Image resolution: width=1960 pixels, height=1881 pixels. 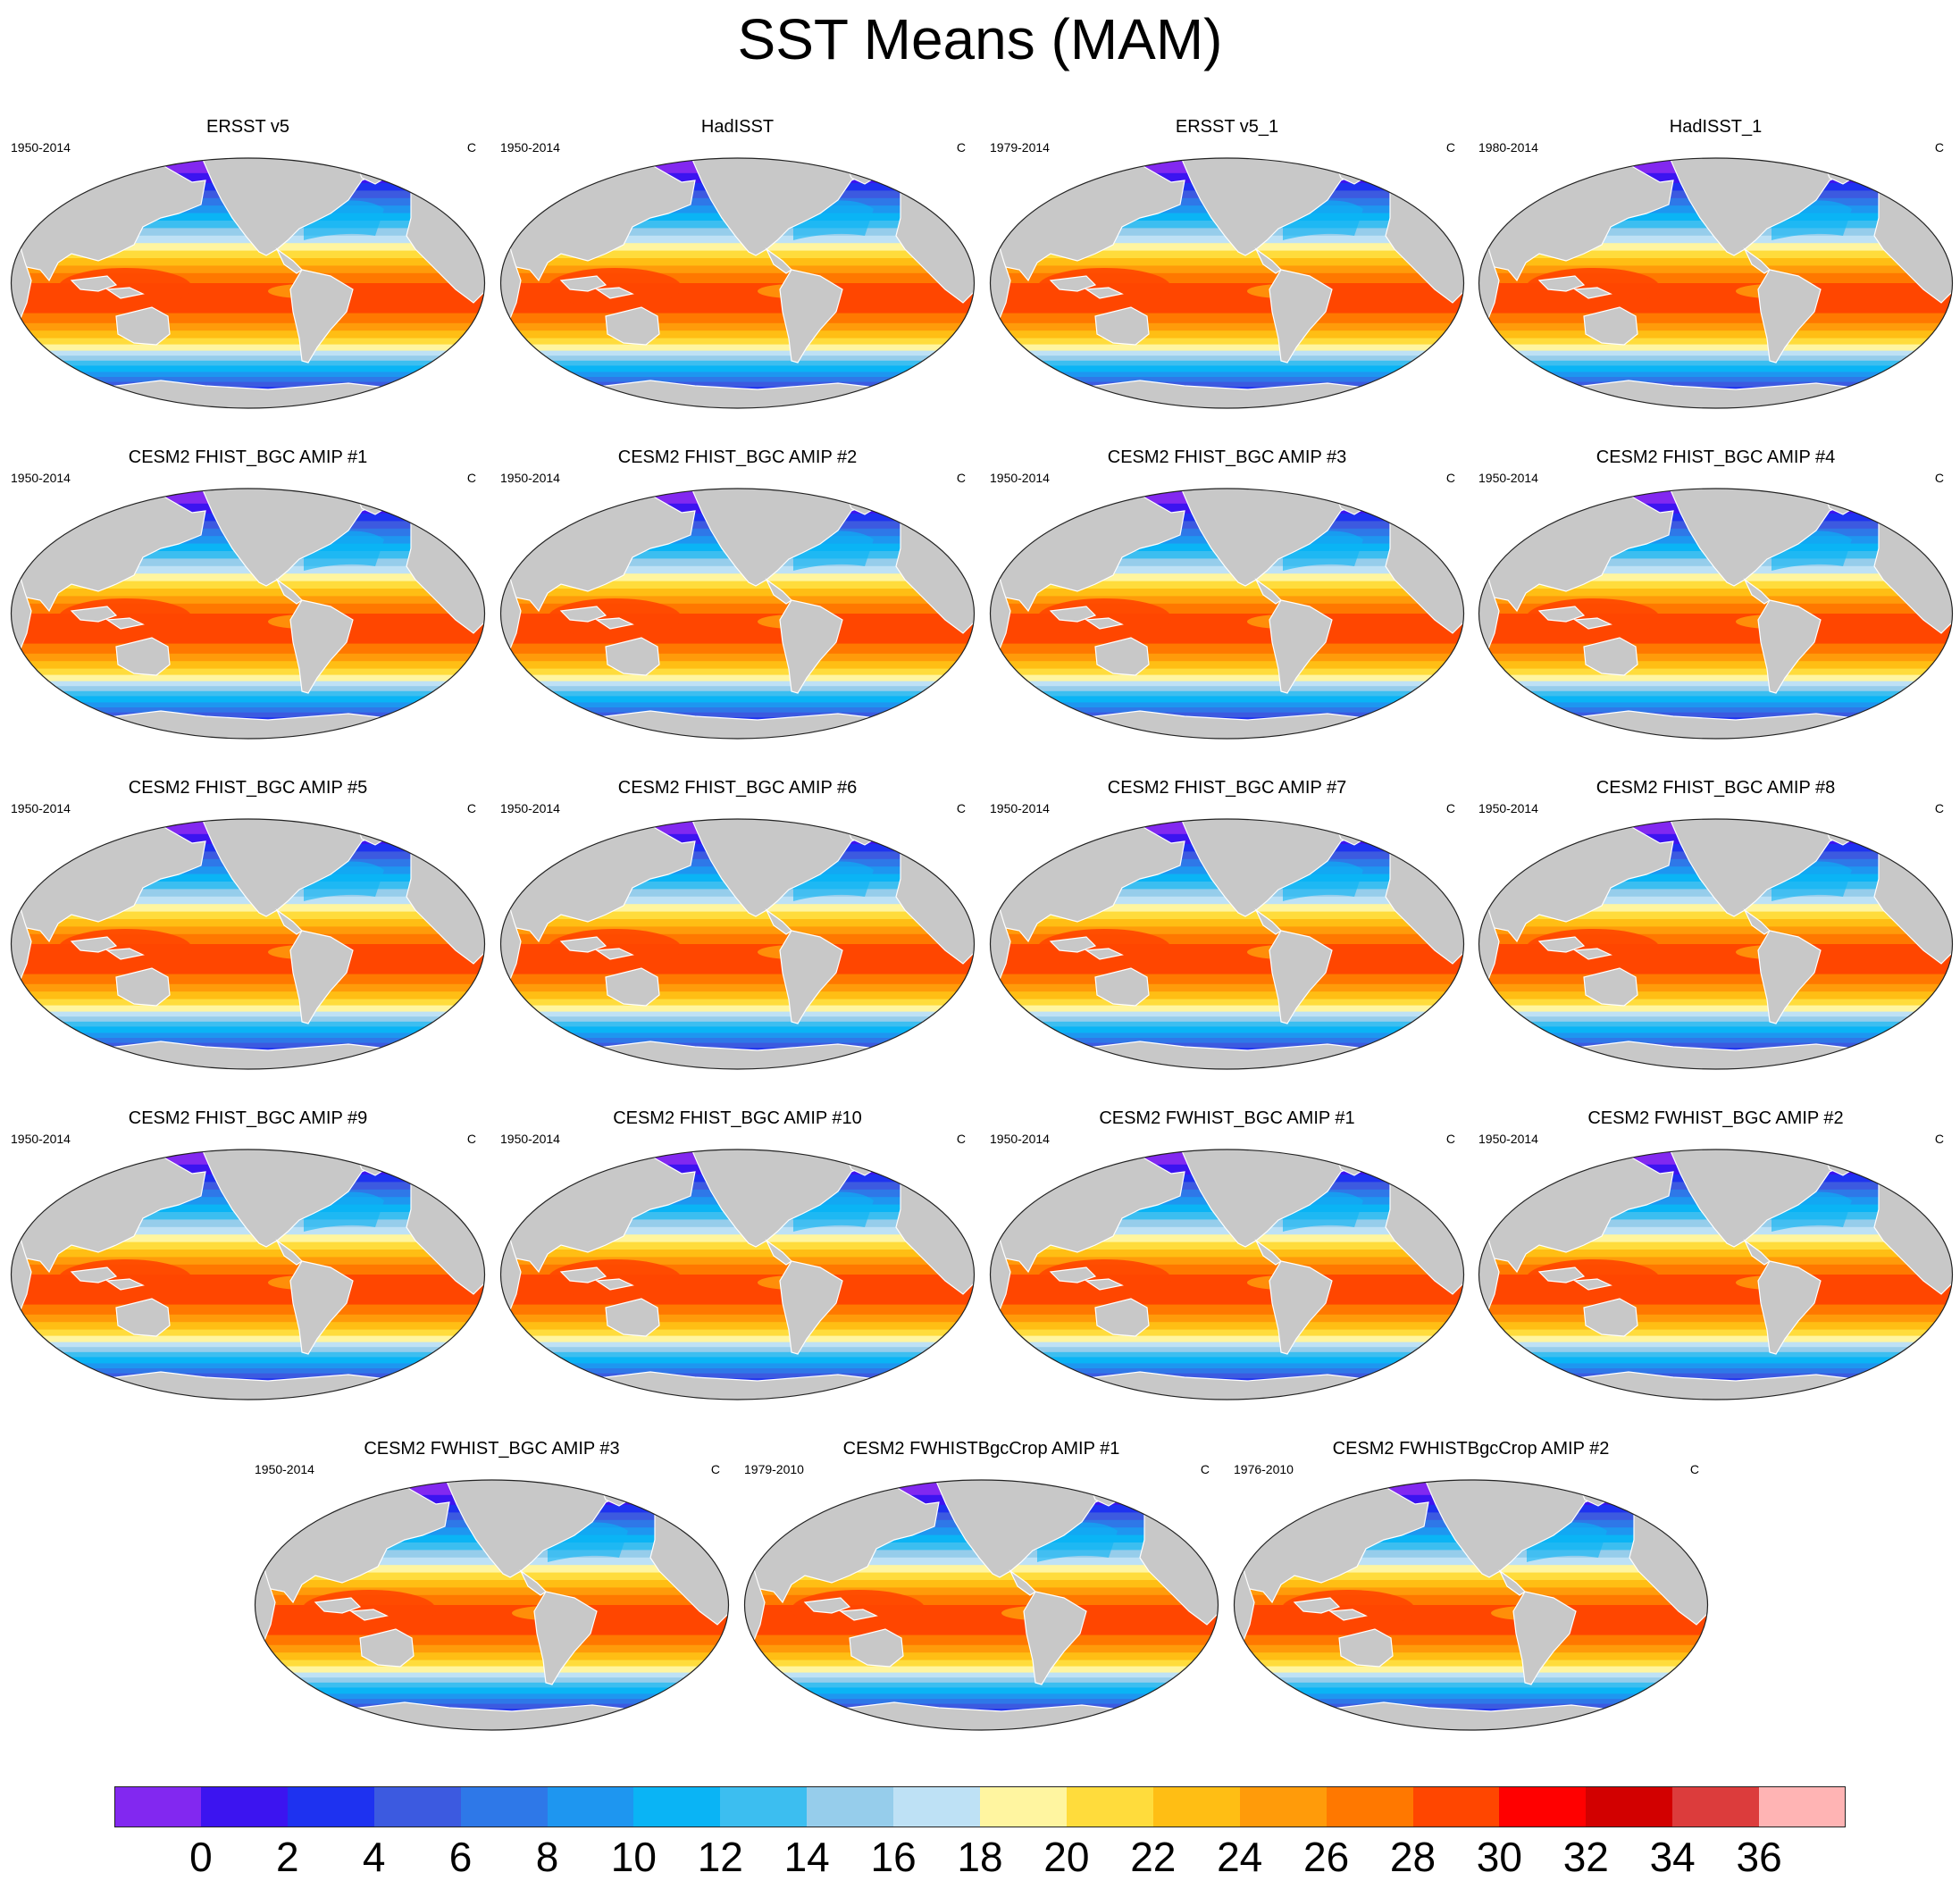 I want to click on colorbar-label: 2, so click(x=287, y=1857).